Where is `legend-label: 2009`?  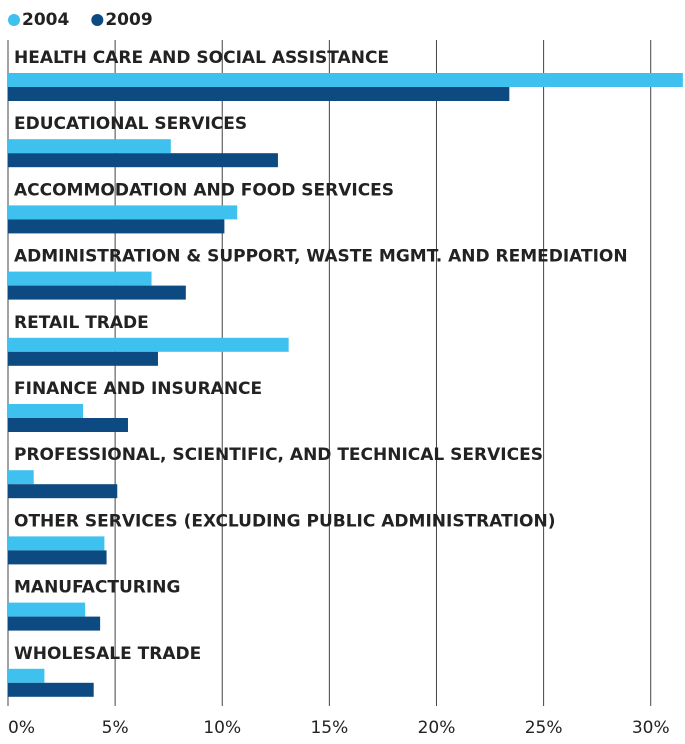 legend-label: 2009 is located at coordinates (128, 20).